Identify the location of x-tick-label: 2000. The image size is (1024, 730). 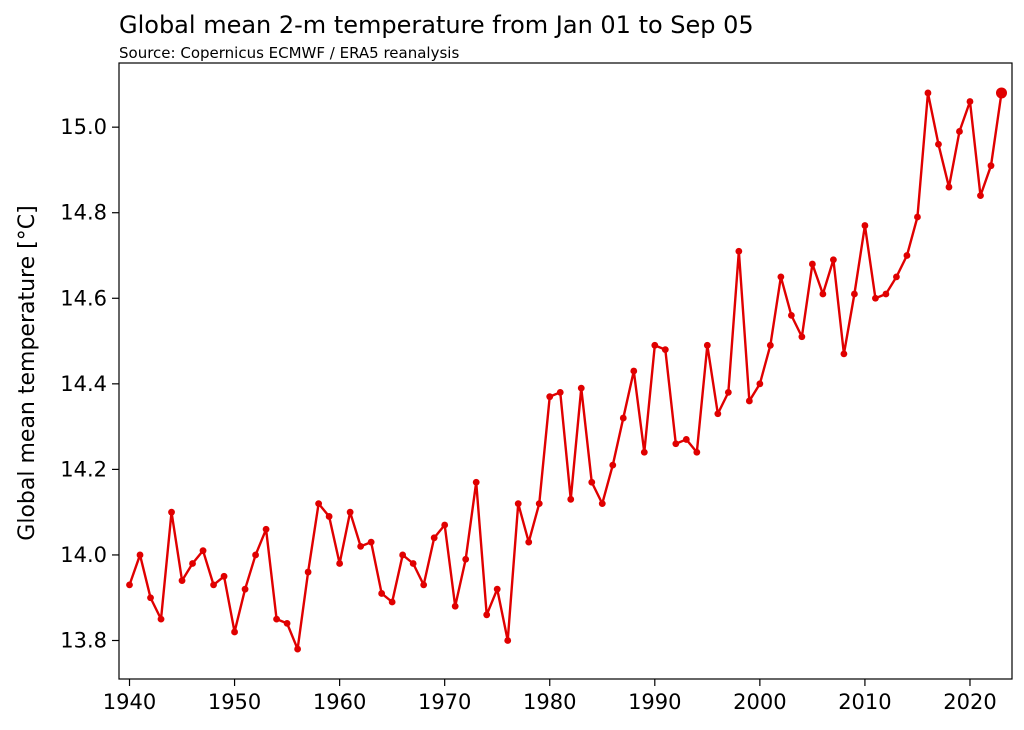
(759, 702).